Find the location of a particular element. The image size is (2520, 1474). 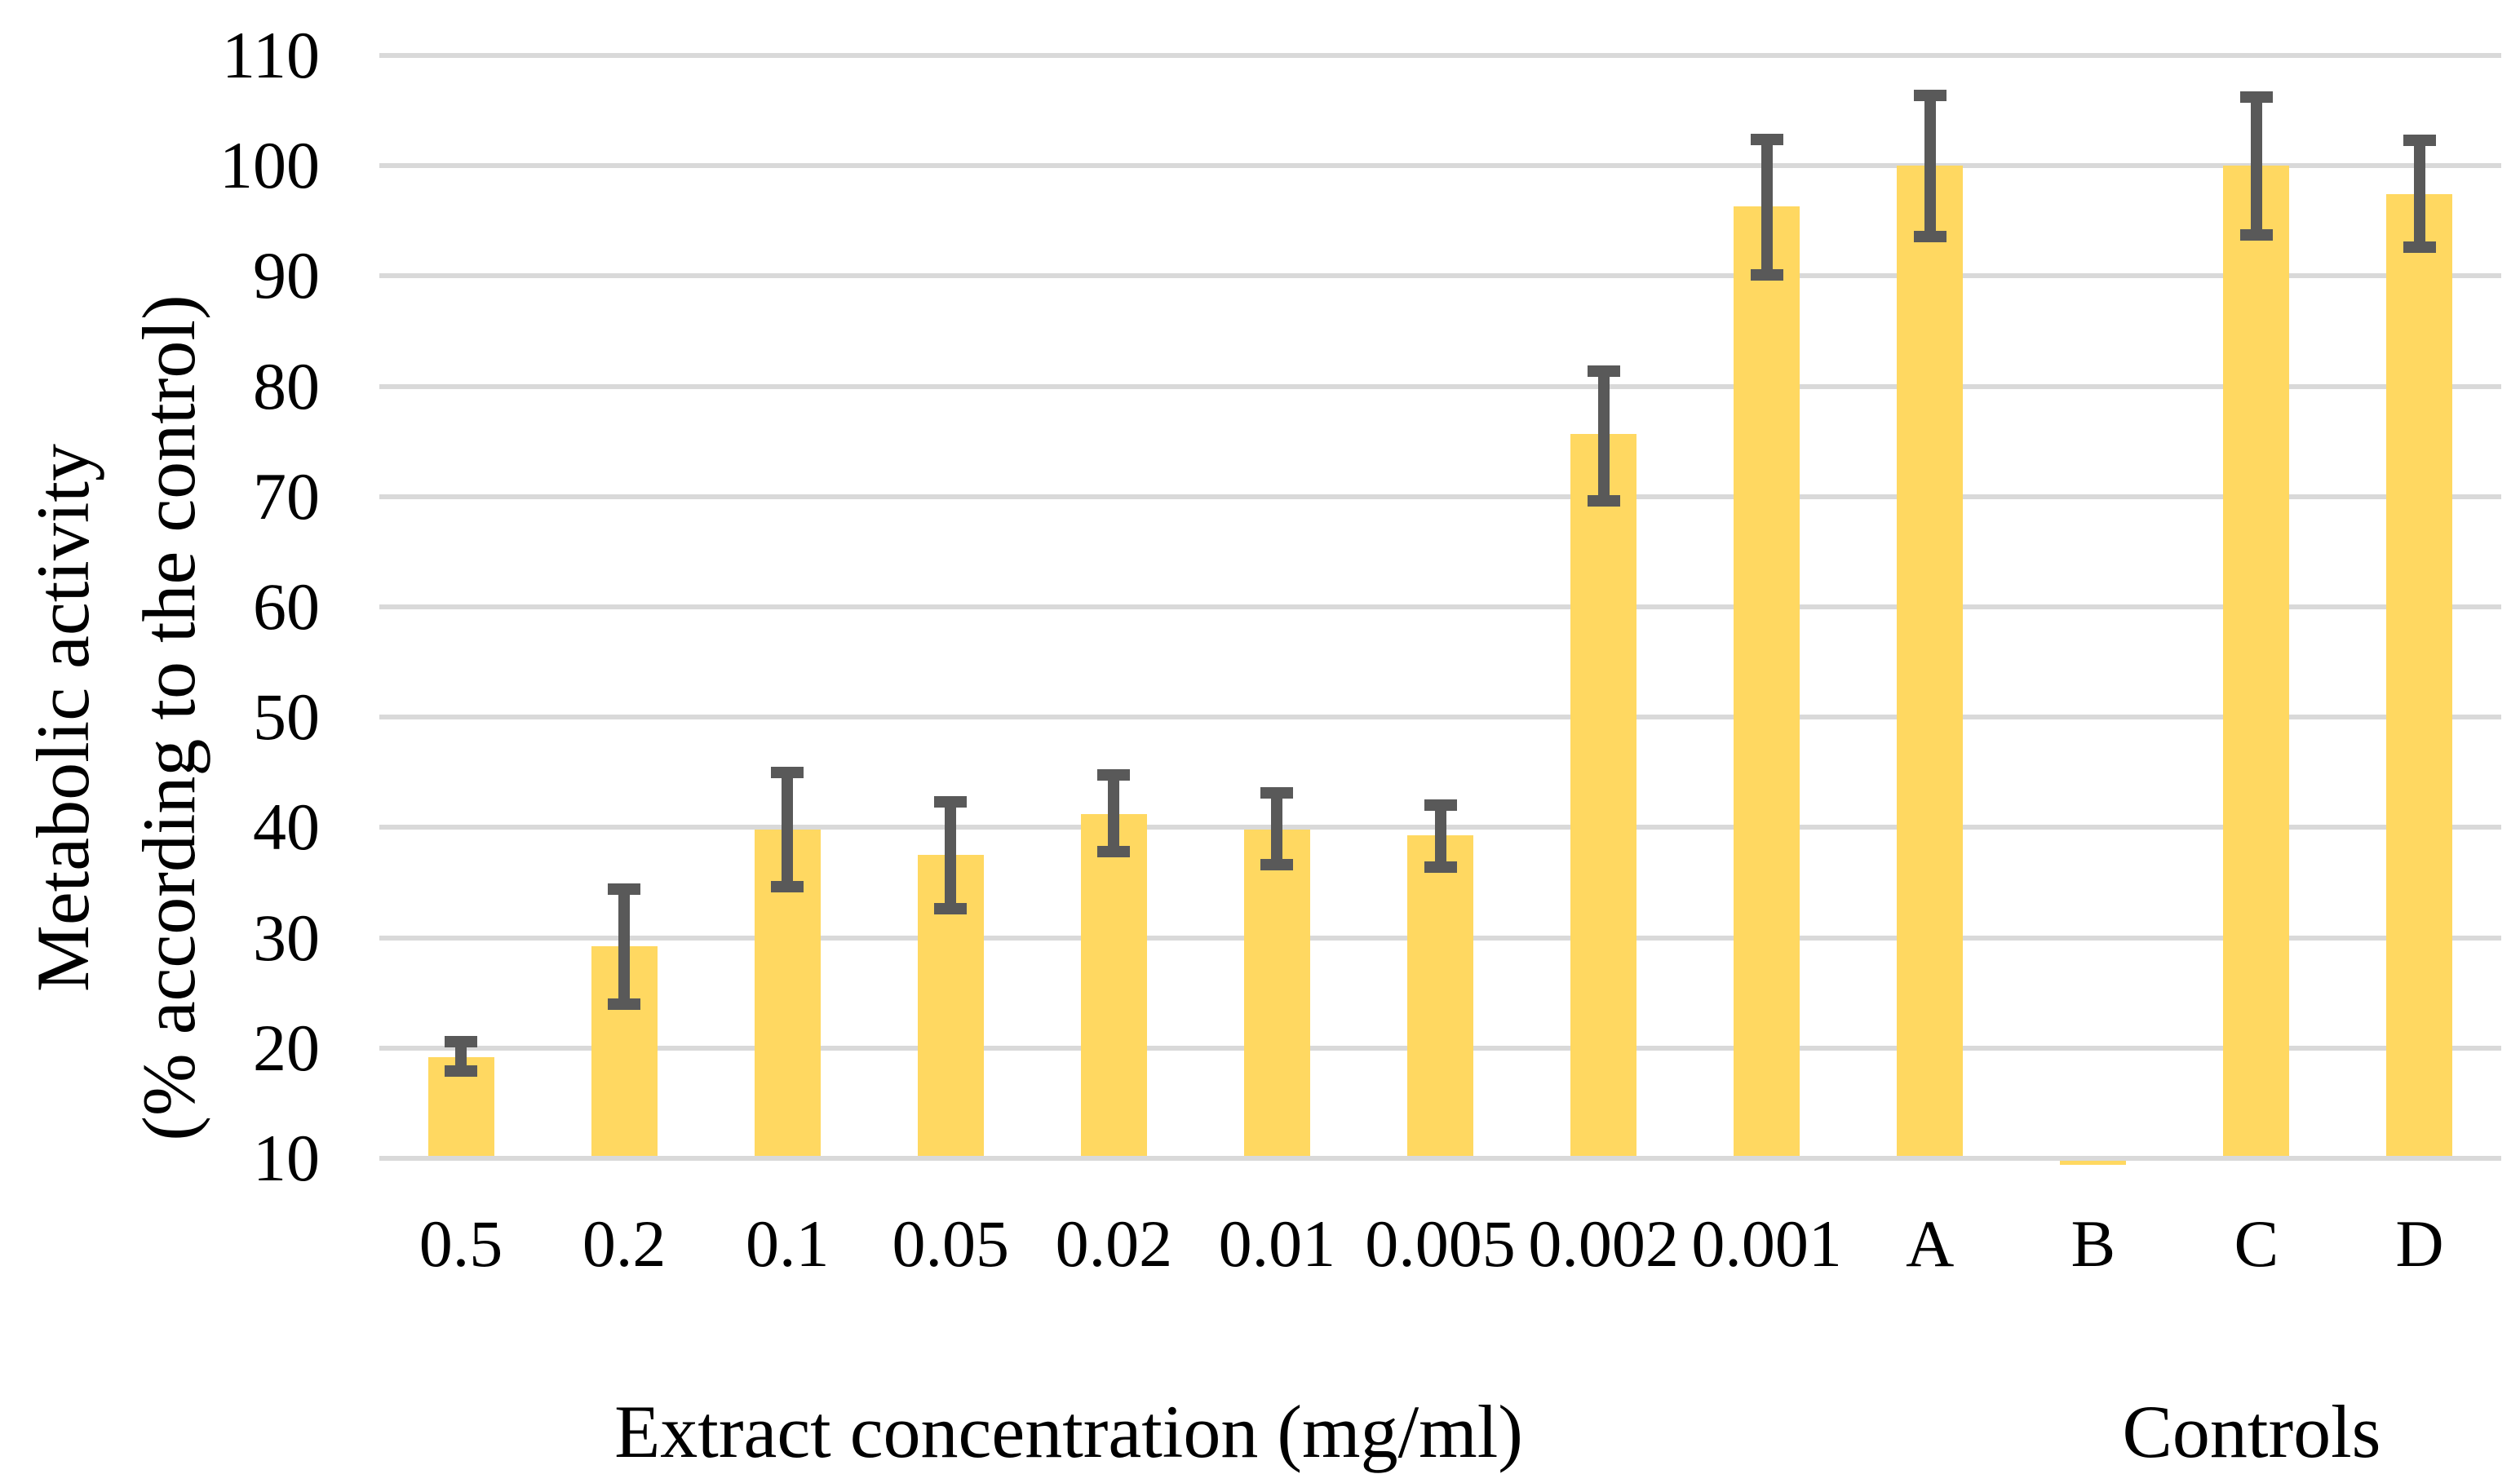

y-axis-tick-label: 110 is located at coordinates (271, 55).